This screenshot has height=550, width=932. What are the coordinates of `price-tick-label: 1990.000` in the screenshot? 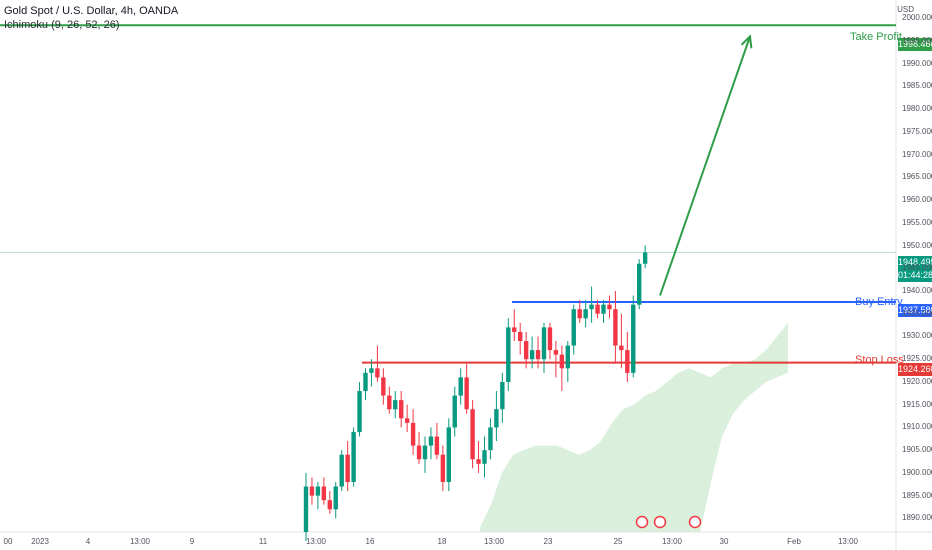 It's located at (917, 63).